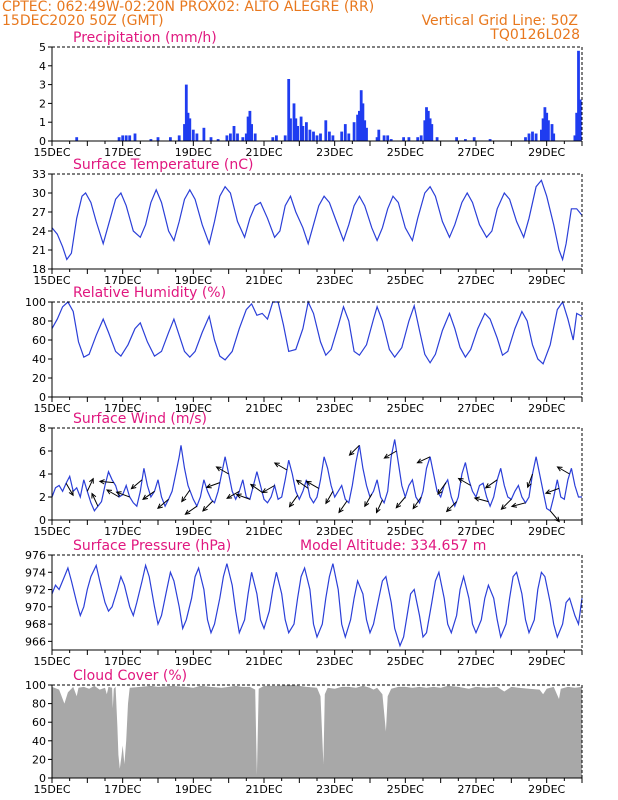 The width and height of the screenshot is (618, 800). I want to click on header-model-code: TQ0126L028, so click(535, 35).